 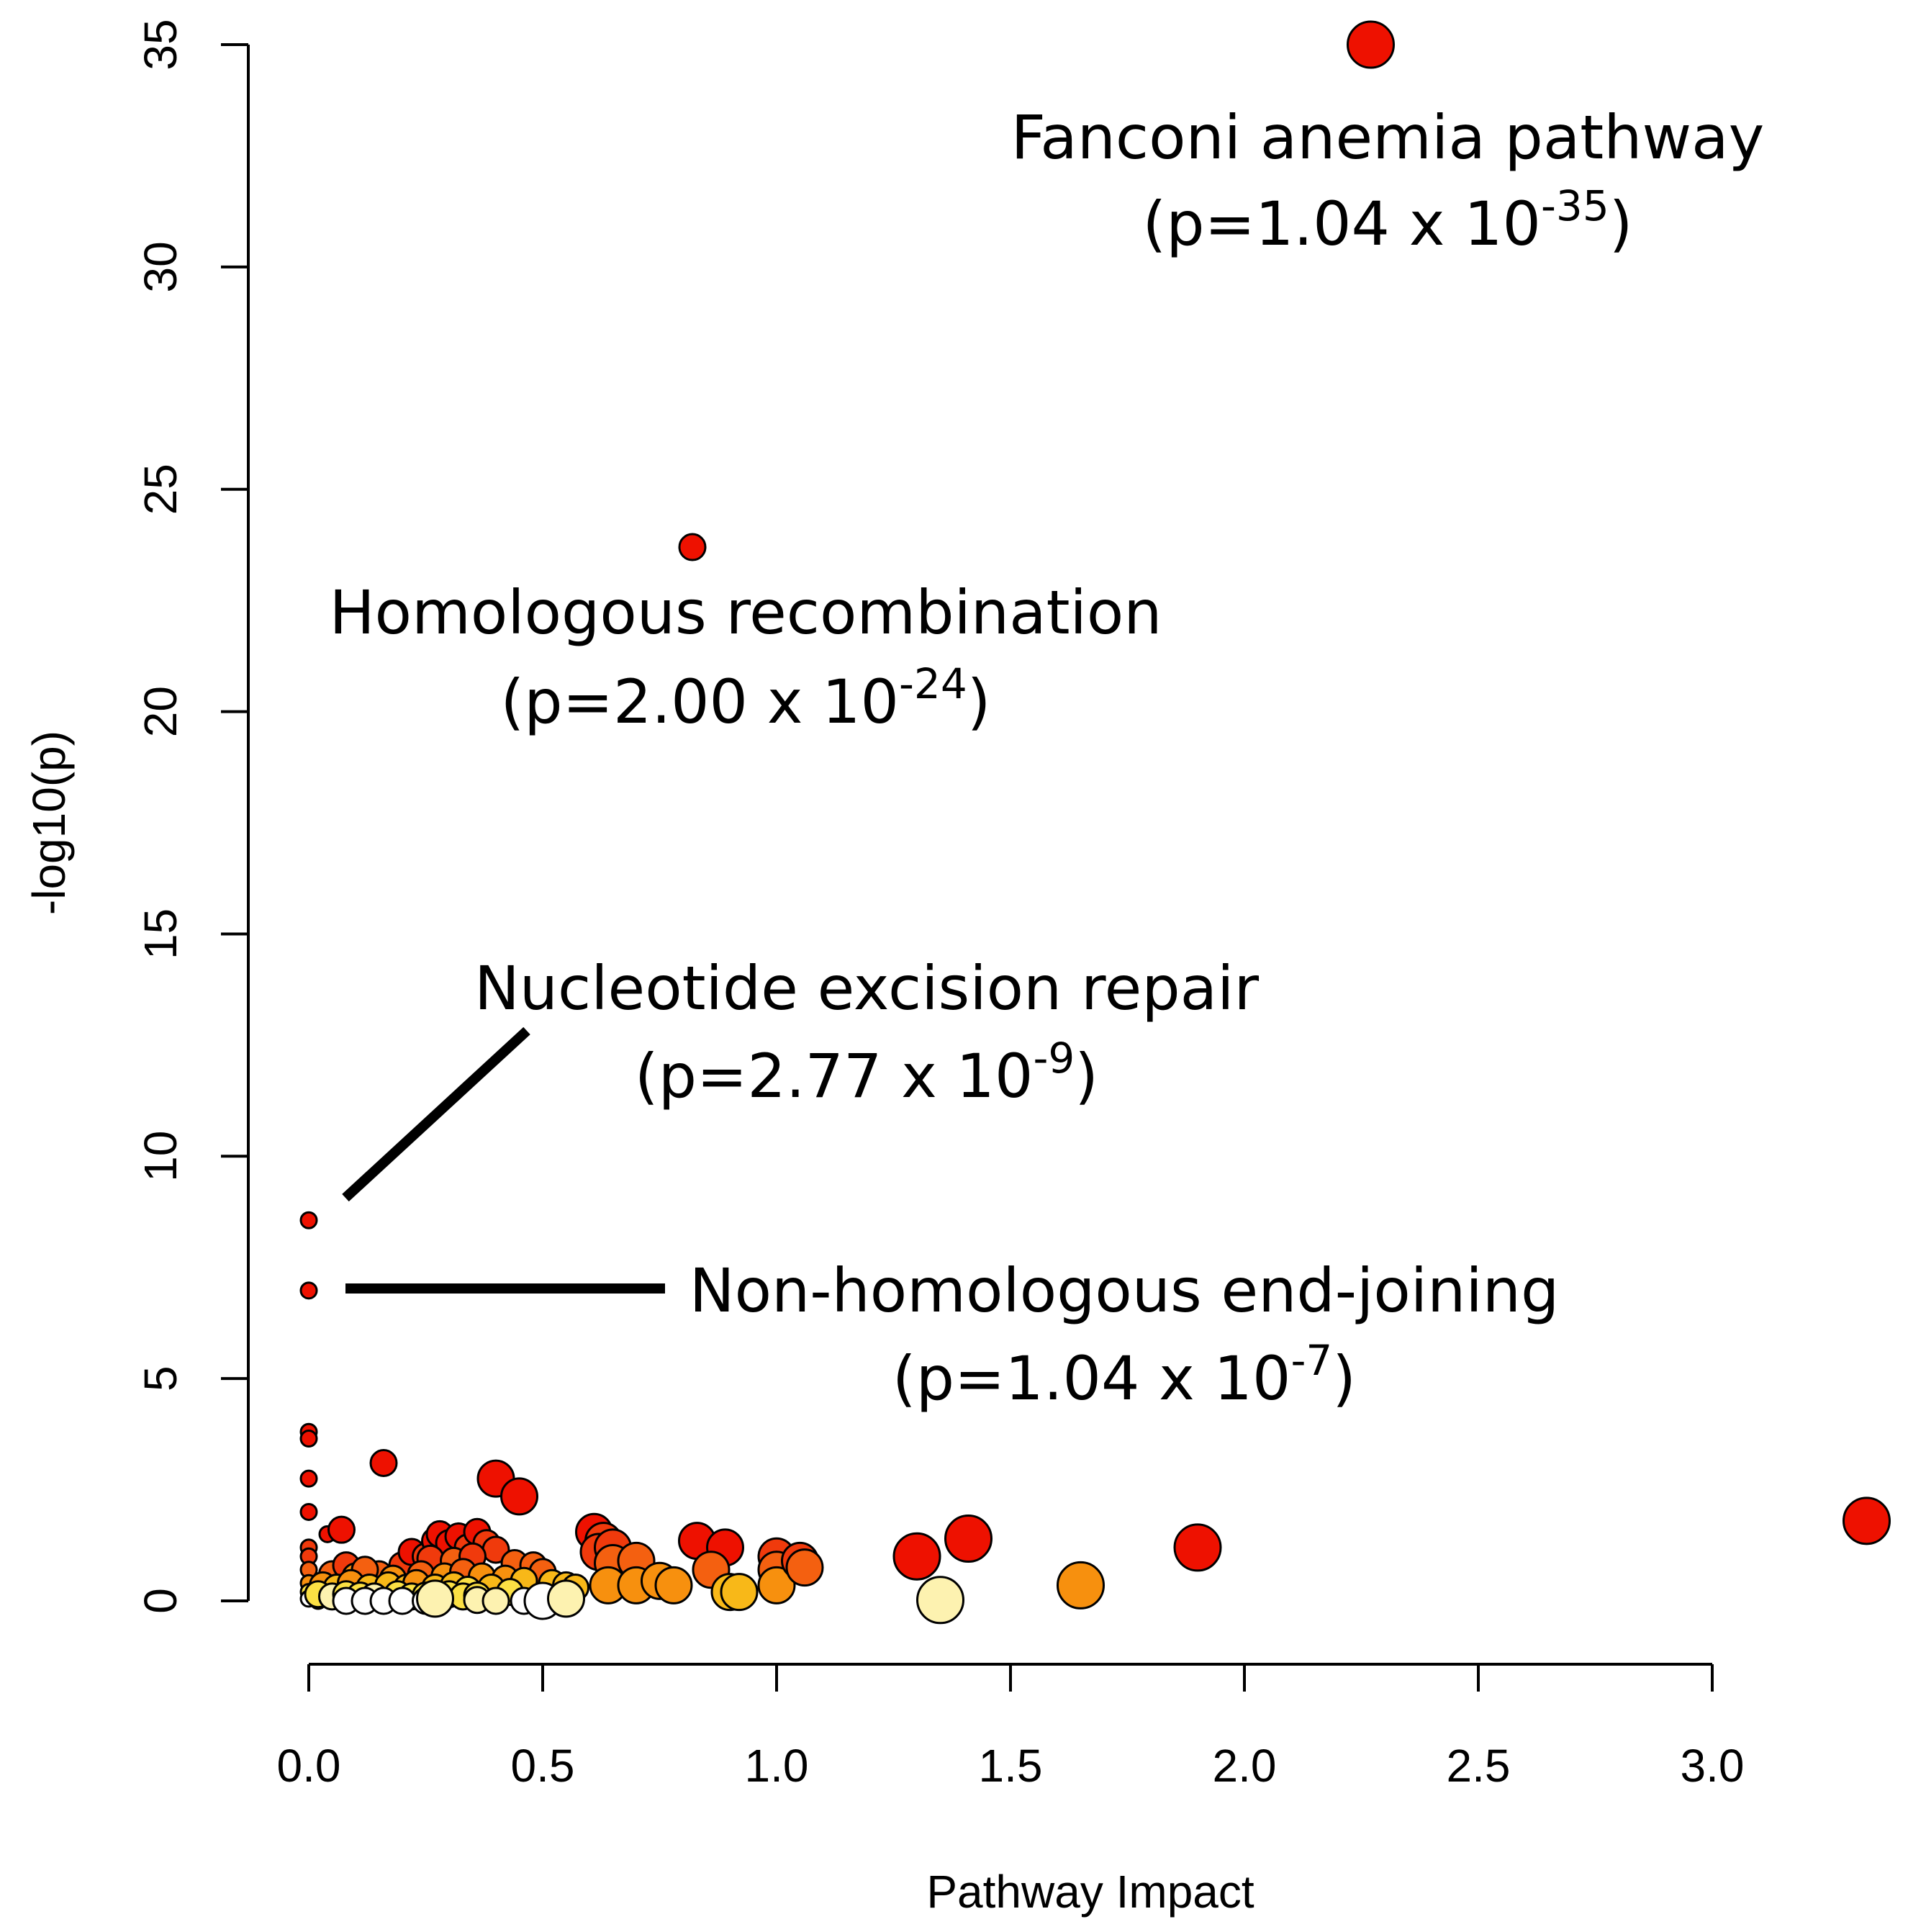 I want to click on x-axis-title: Pathway Impact, so click(x=1090, y=1892).